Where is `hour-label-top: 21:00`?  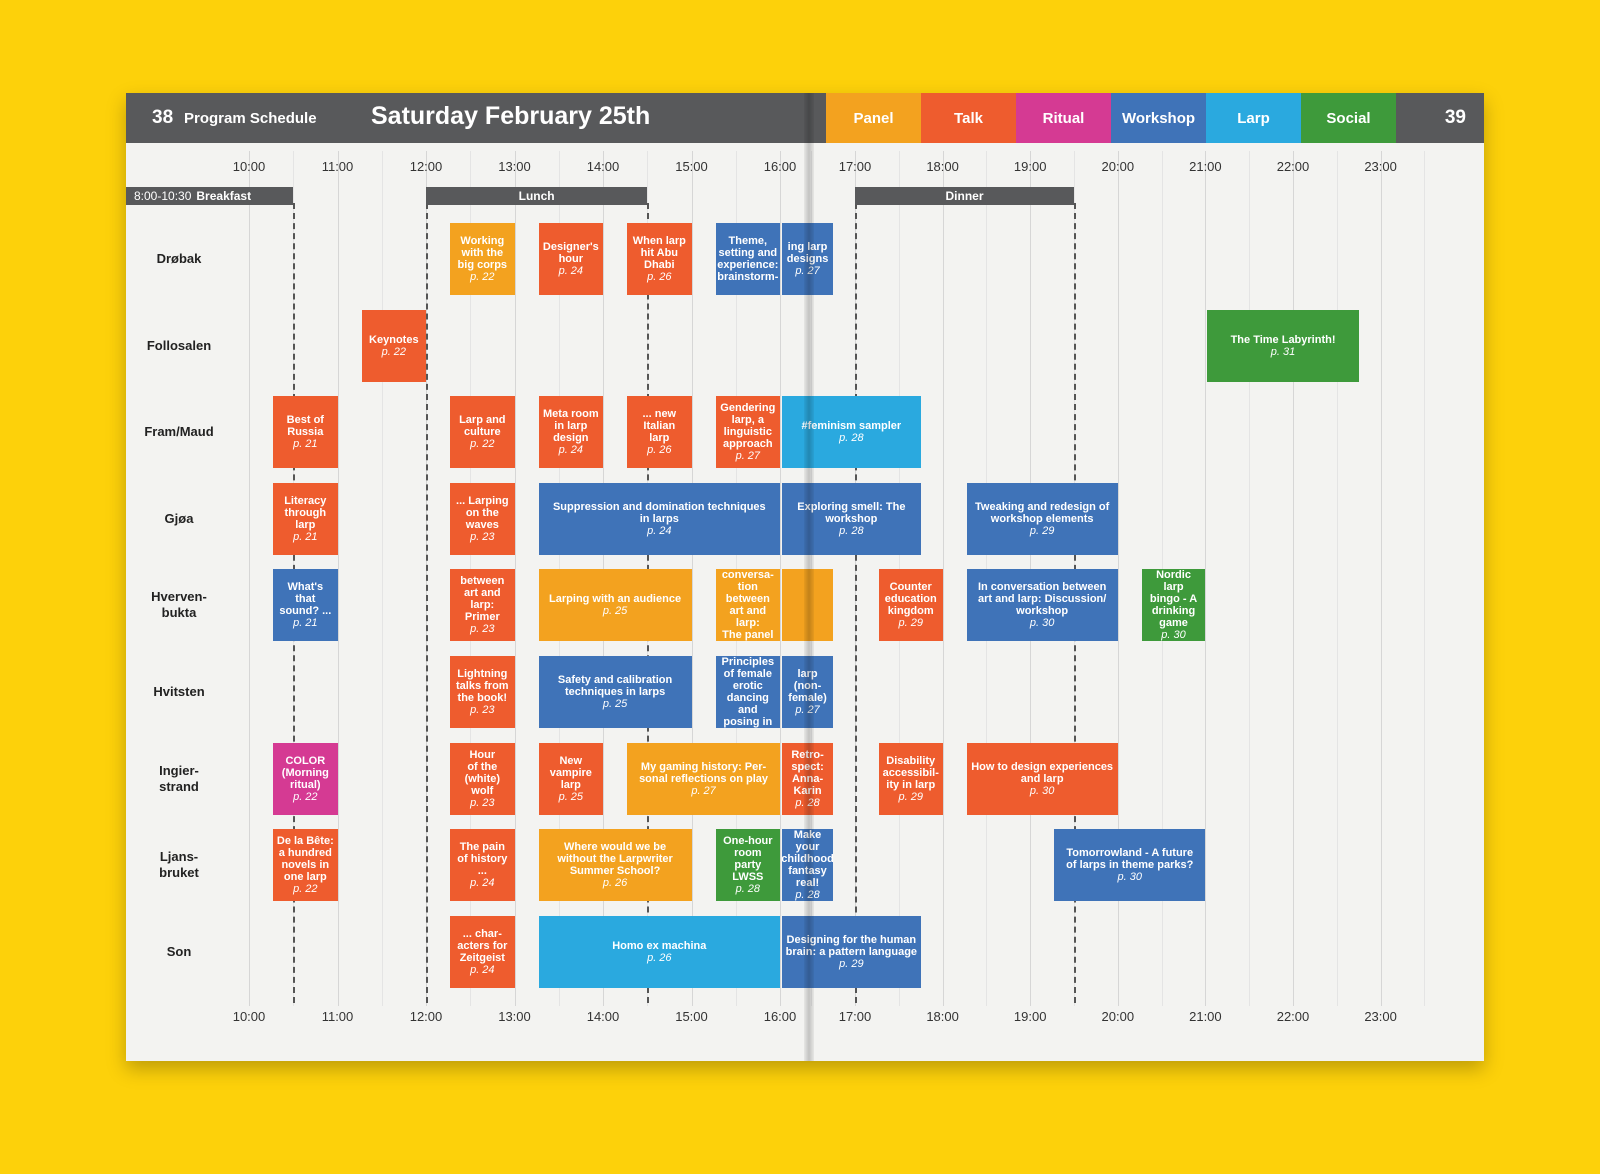 hour-label-top: 21:00 is located at coordinates (1205, 166).